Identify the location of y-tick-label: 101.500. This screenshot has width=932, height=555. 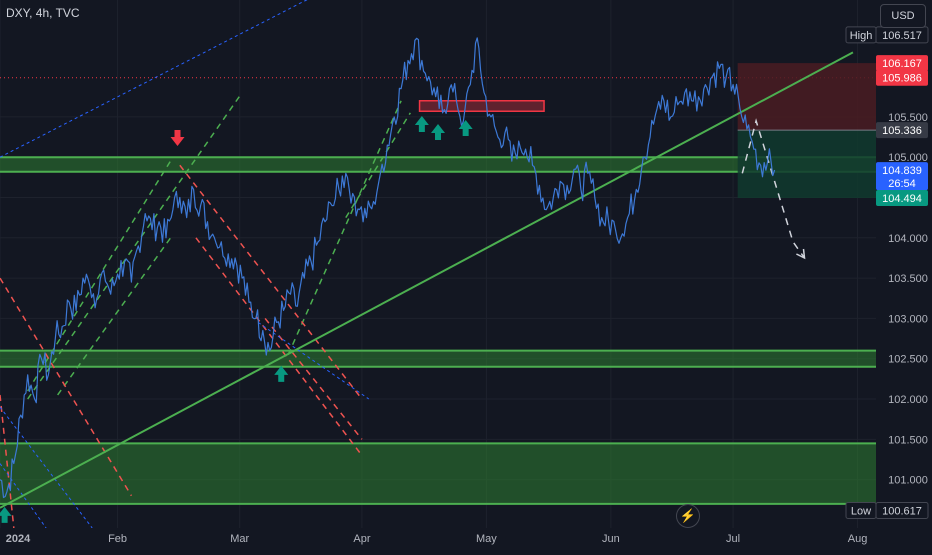
(908, 440).